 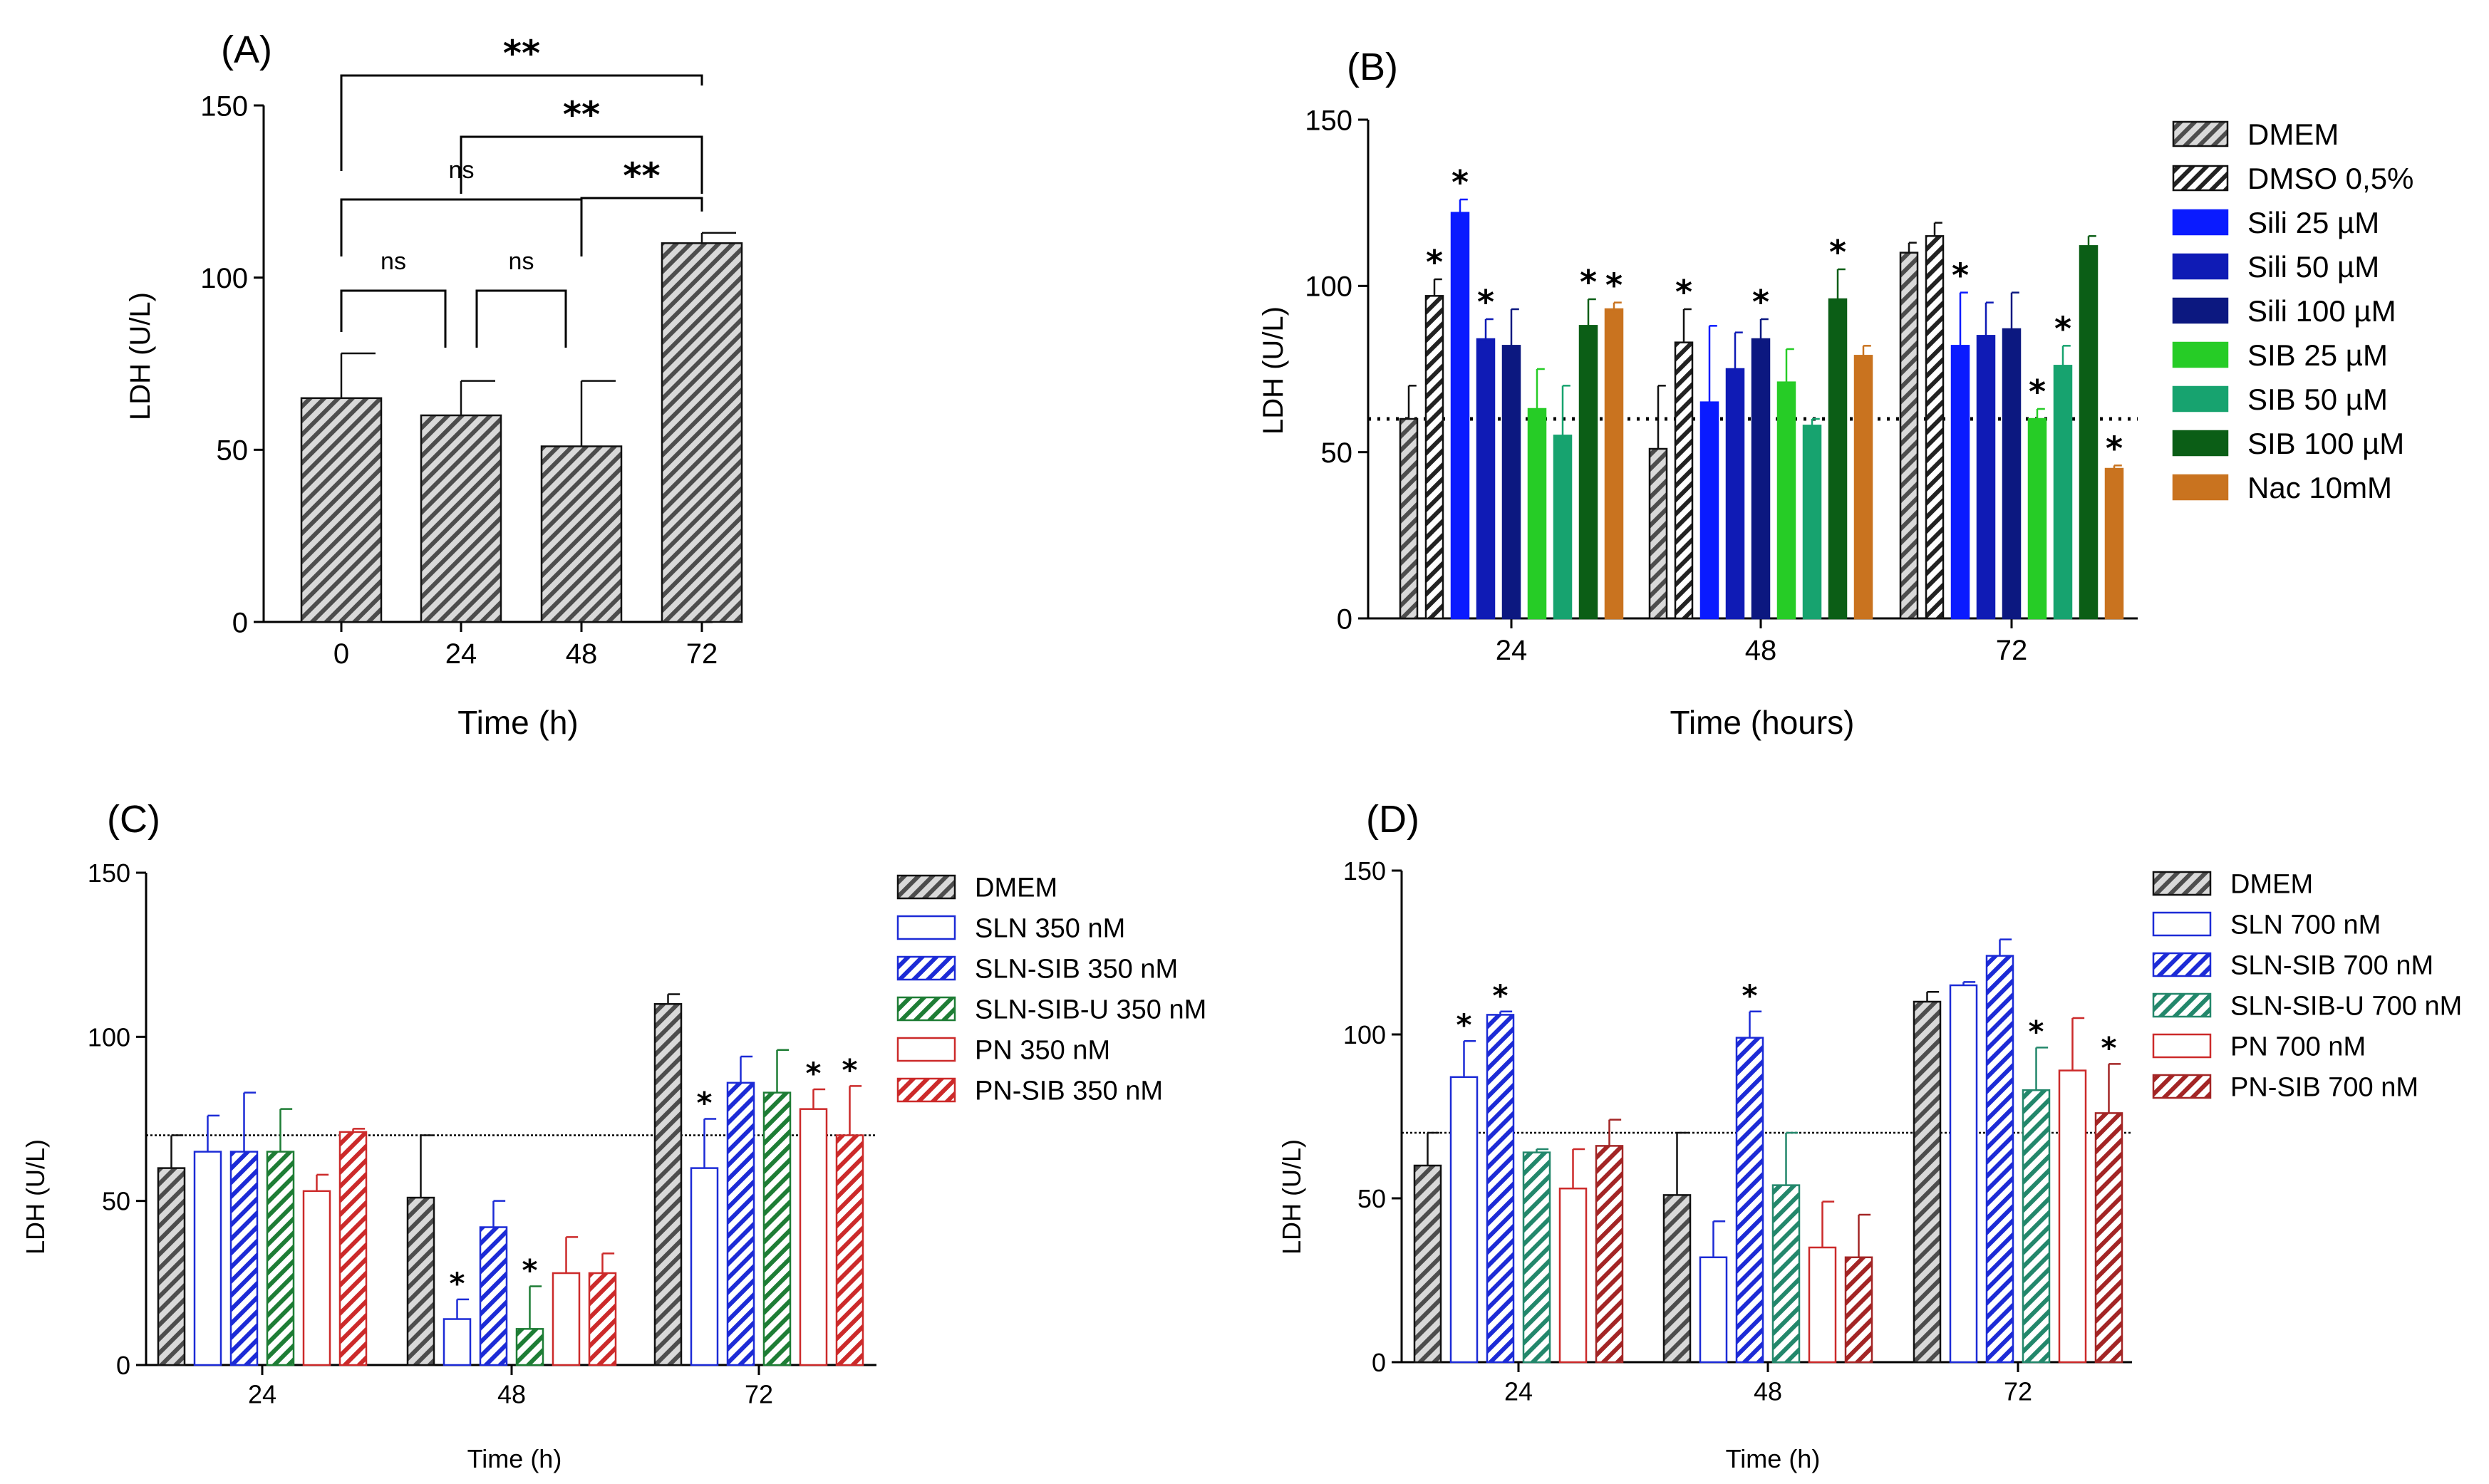 I want to click on panel-d-x-label: Time (h), so click(x=1773, y=1458).